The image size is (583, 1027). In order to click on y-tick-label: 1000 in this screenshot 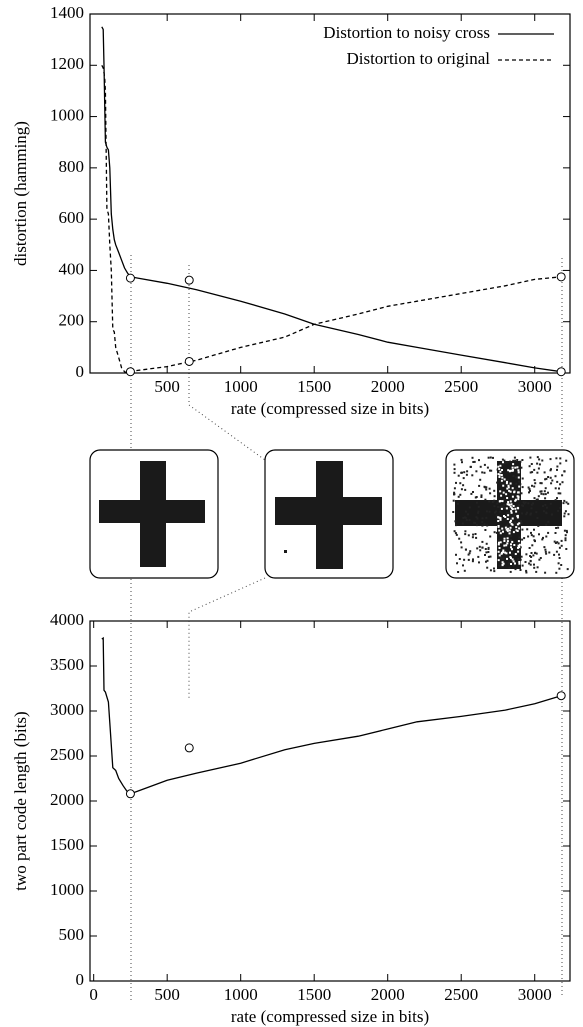, I will do `click(67, 114)`.